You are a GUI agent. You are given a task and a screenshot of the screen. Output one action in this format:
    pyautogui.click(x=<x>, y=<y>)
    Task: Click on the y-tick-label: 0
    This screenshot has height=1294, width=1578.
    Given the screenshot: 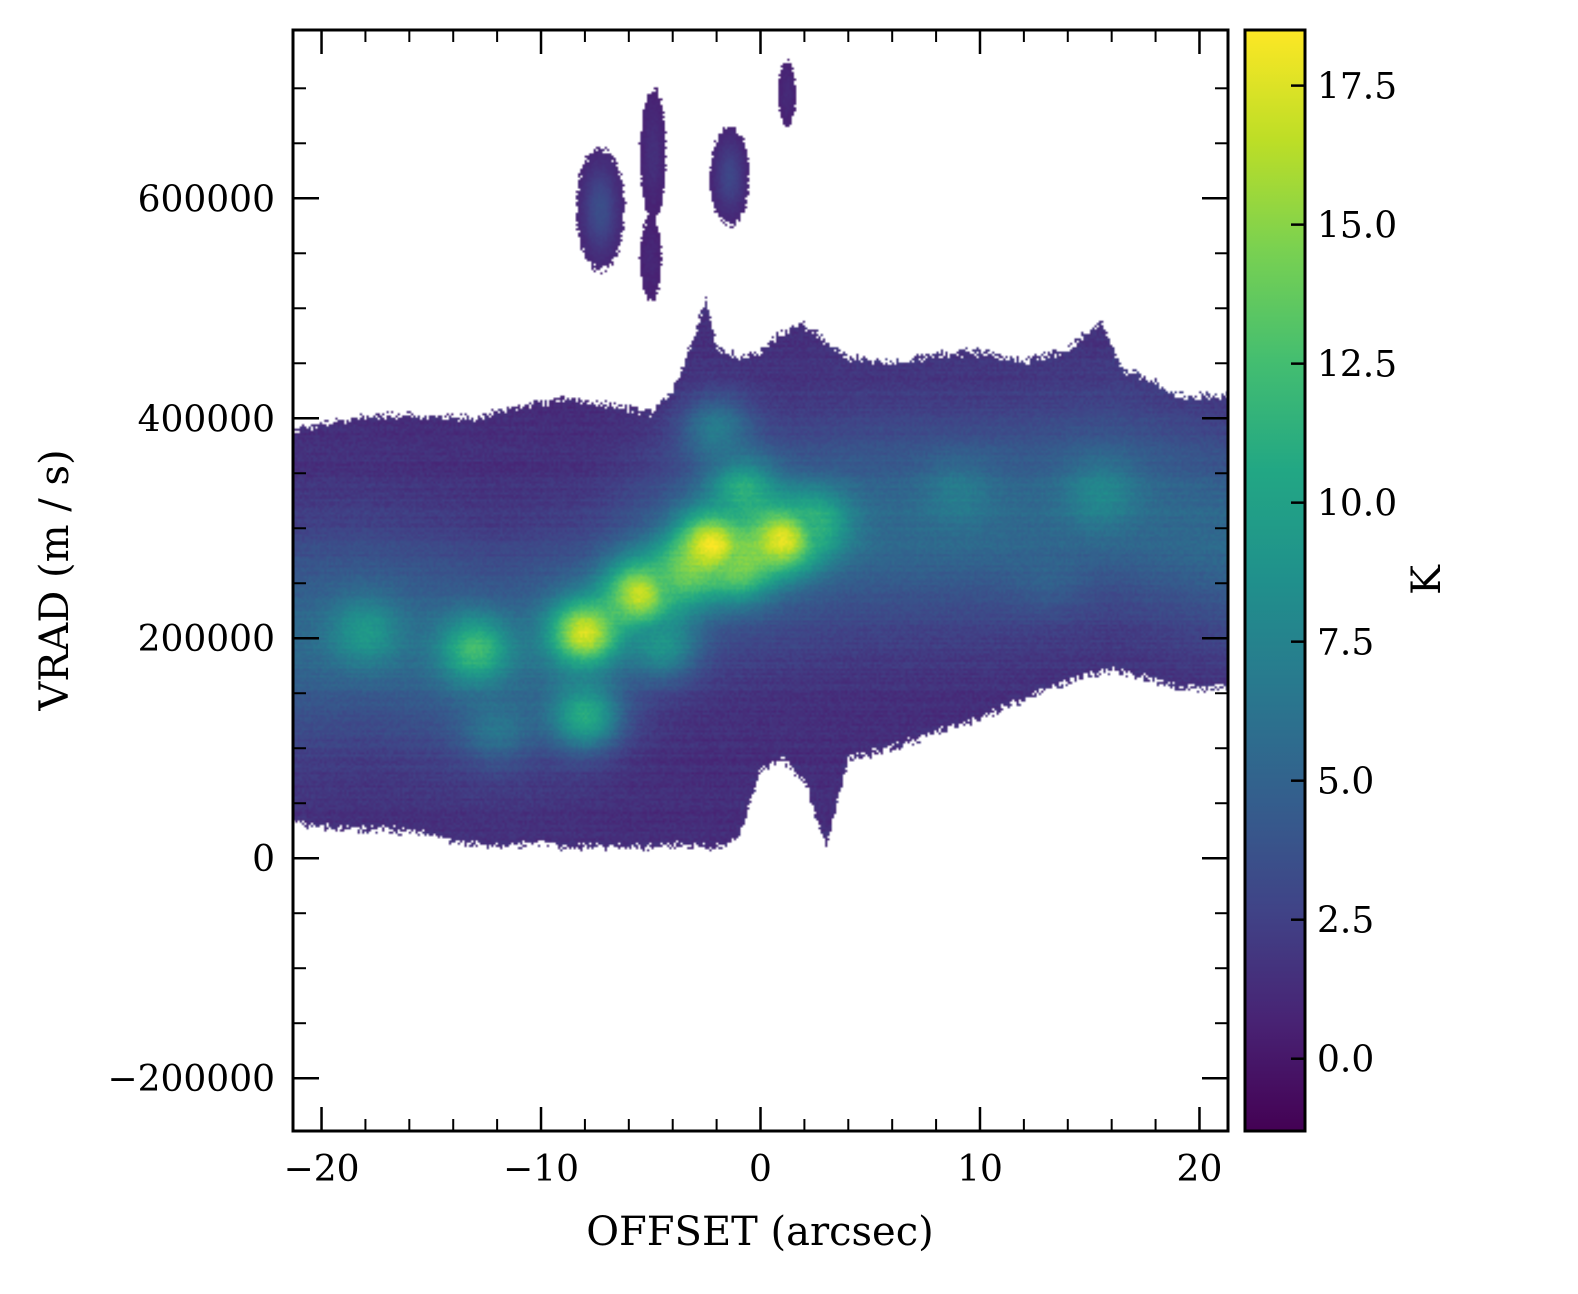 What is the action you would take?
    pyautogui.click(x=263, y=859)
    